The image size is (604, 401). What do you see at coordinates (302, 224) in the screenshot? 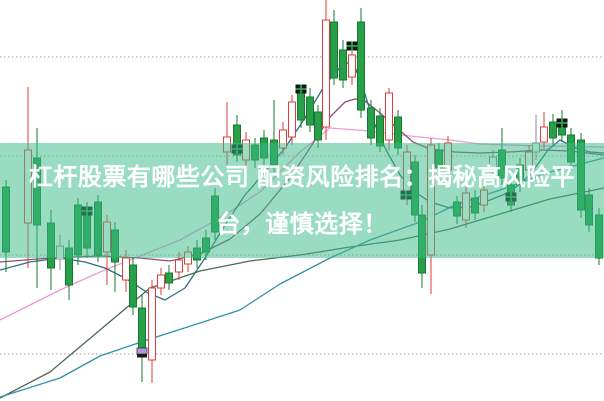
I see `headline-line-2: 台，谨慎选择！` at bounding box center [302, 224].